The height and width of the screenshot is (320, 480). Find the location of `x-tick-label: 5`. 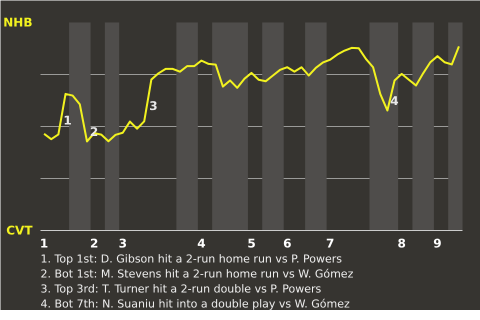

x-tick-label: 5 is located at coordinates (251, 243).